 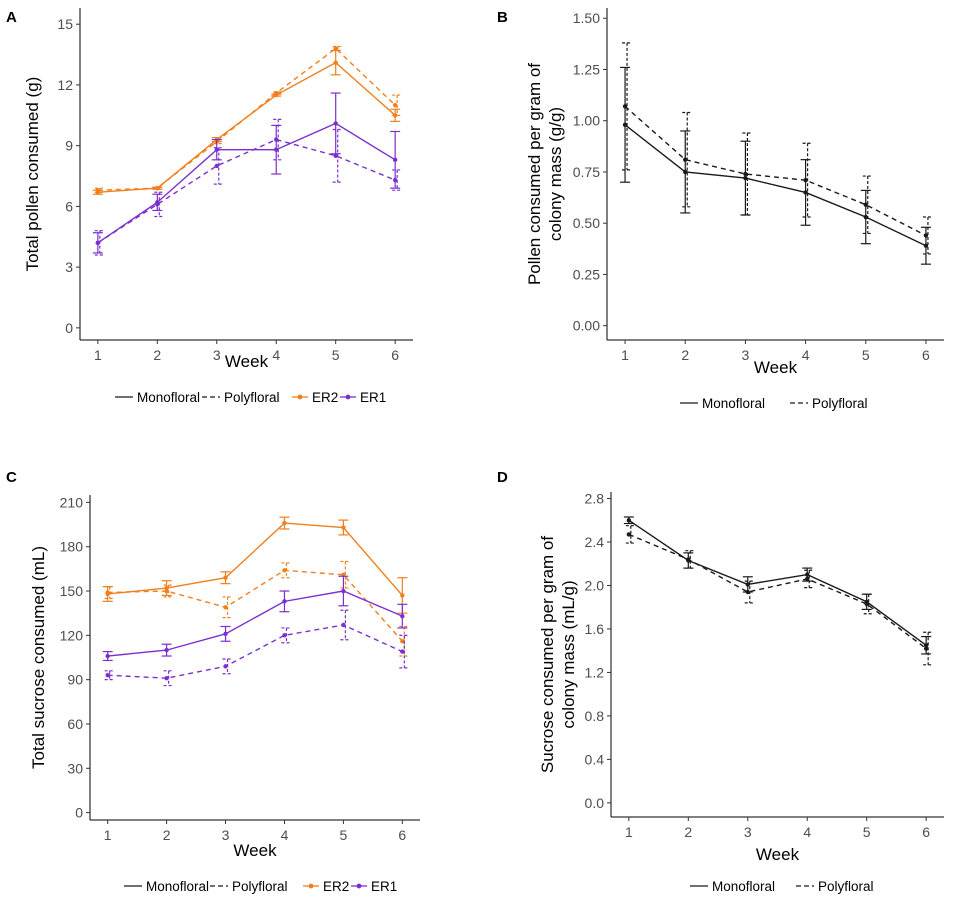 What do you see at coordinates (547, 654) in the screenshot?
I see `y-axis-title-line: Sucrose consumed per gram of` at bounding box center [547, 654].